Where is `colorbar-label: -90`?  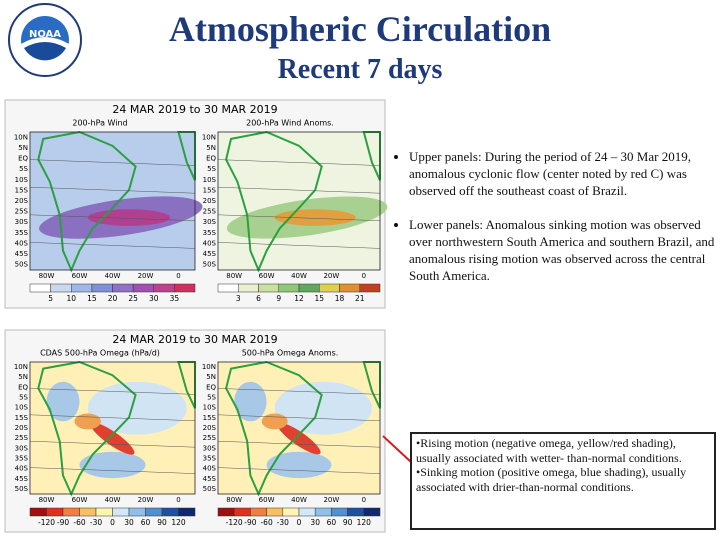 colorbar-label: -90 is located at coordinates (250, 522).